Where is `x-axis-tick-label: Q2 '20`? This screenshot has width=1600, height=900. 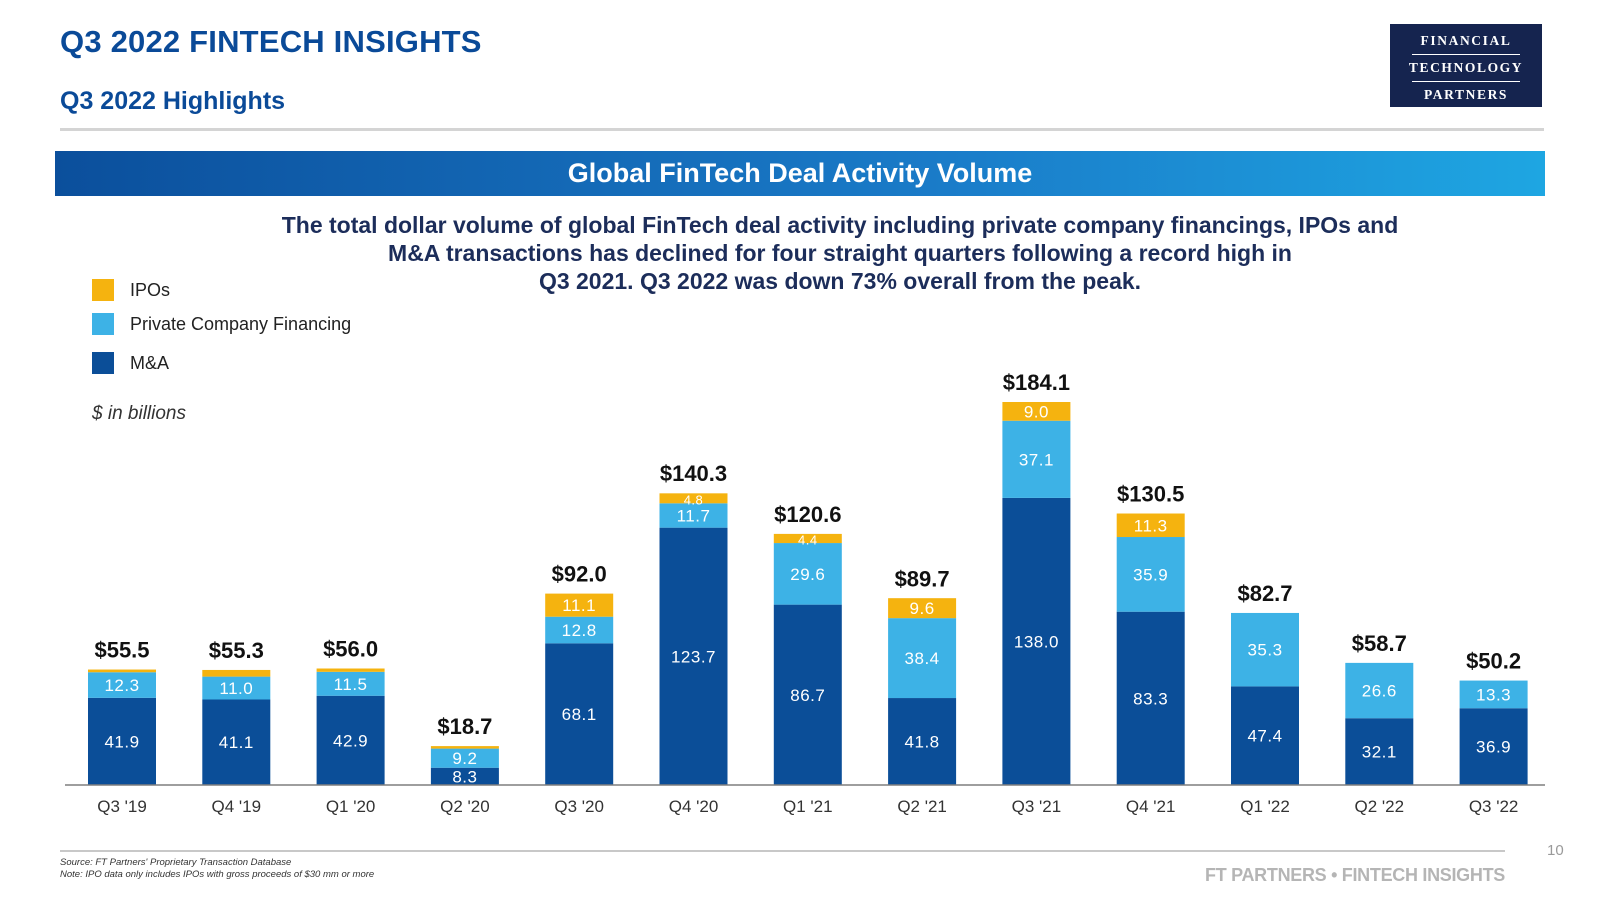 x-axis-tick-label: Q2 '20 is located at coordinates (465, 806).